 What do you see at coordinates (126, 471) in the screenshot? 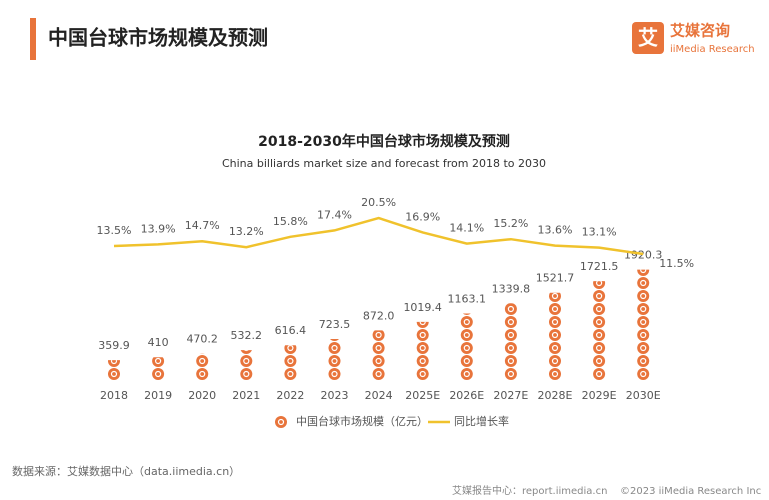
I see `source: 数据来源：艾媒数据中心（data.iimedia.cn）` at bounding box center [126, 471].